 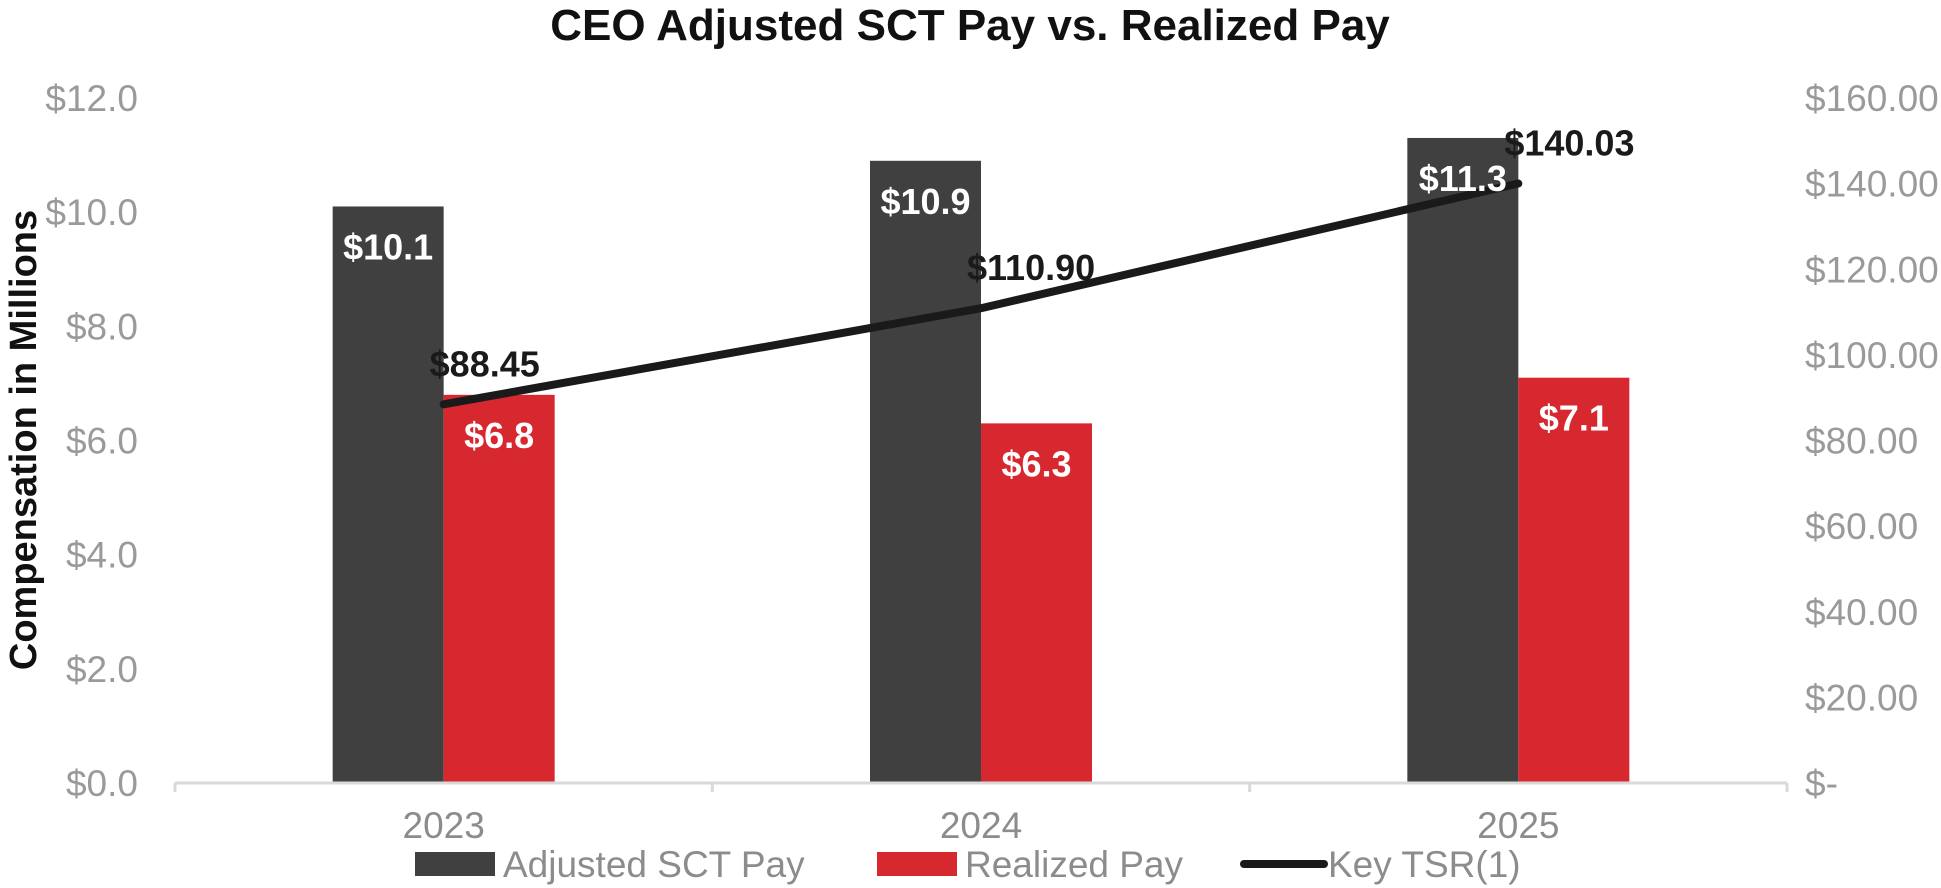 What do you see at coordinates (91, 212) in the screenshot?
I see `left-tick-label: $10.0` at bounding box center [91, 212].